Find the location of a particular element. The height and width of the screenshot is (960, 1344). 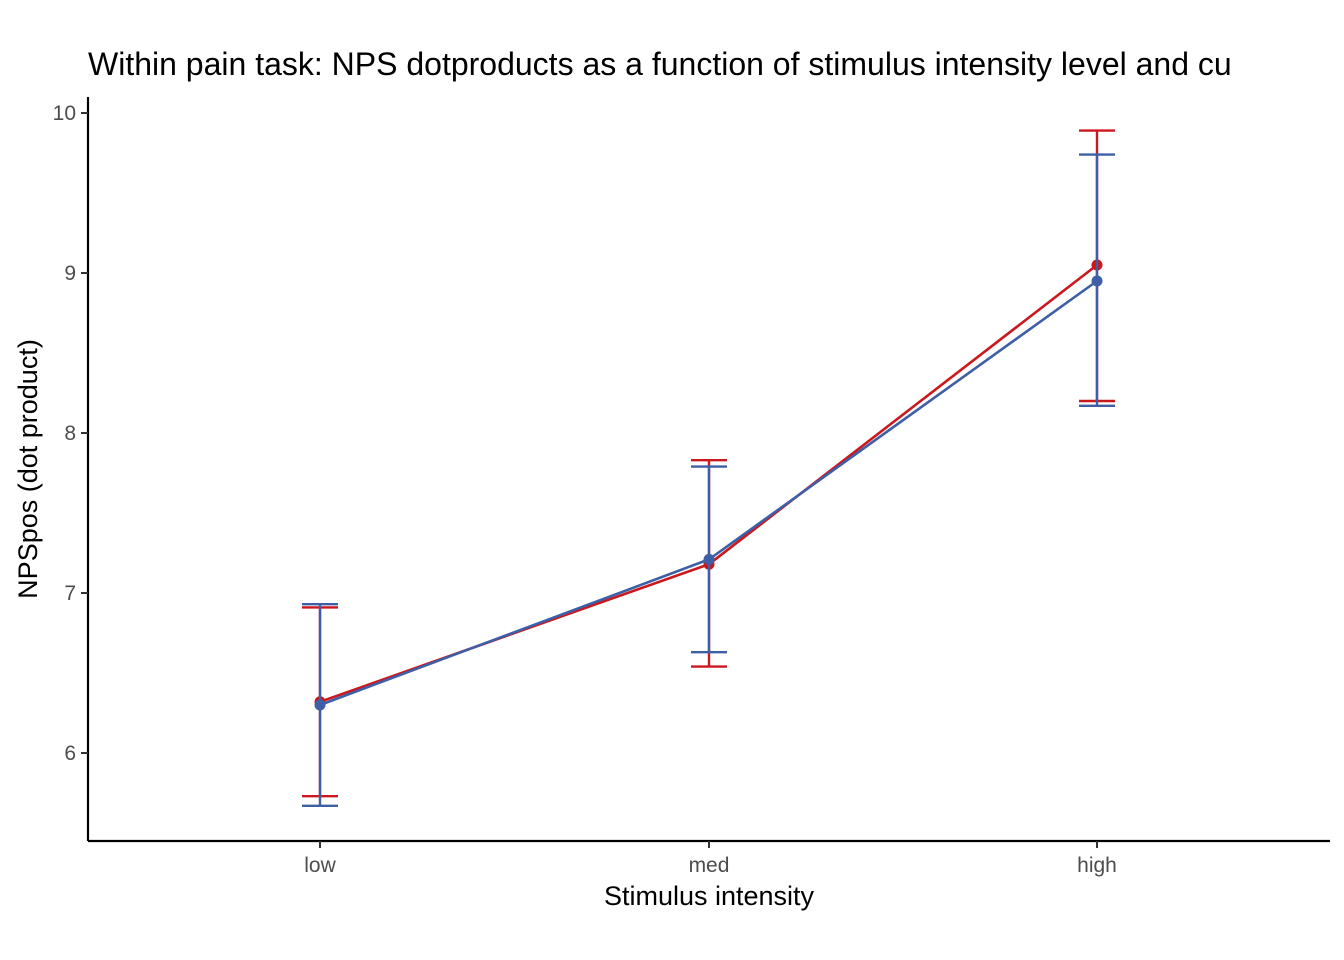

y-axis-ticks: 6 7 8 9 10 is located at coordinates (70, 433).